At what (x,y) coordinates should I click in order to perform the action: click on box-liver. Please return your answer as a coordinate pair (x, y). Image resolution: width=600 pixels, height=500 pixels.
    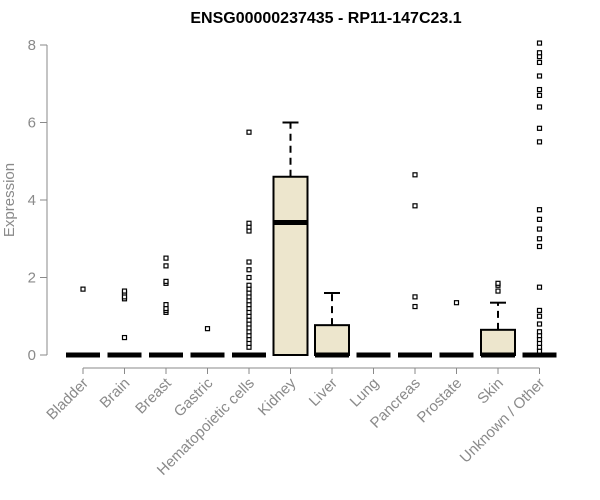
    Looking at the image, I should click on (332, 325).